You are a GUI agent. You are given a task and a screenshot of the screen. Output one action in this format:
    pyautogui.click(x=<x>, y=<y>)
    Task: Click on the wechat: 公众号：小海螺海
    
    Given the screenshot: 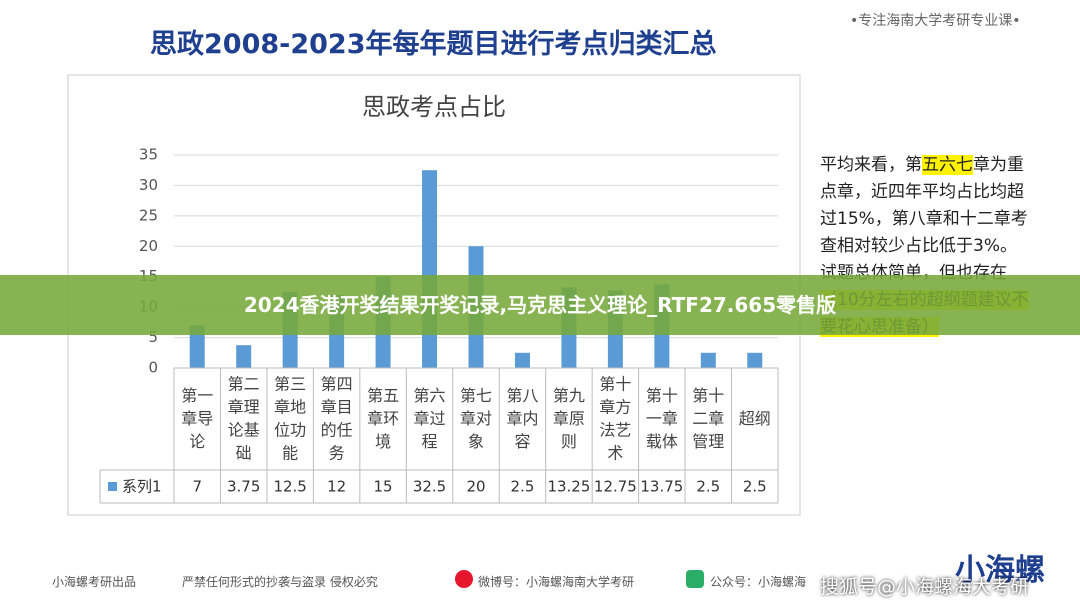 What is the action you would take?
    pyautogui.click(x=758, y=582)
    